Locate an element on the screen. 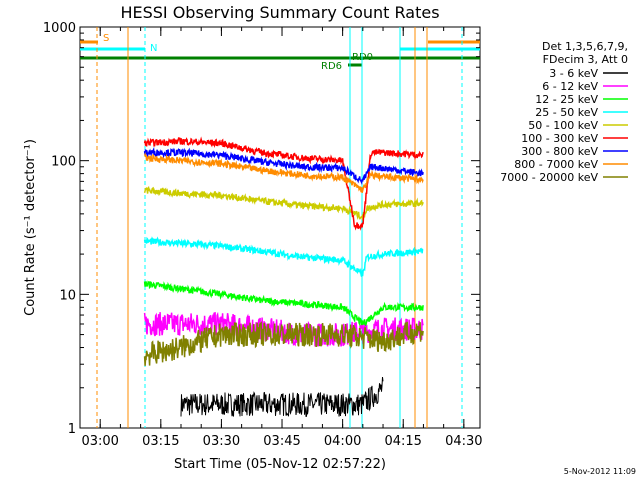  night-flag-label: N is located at coordinates (153, 48).